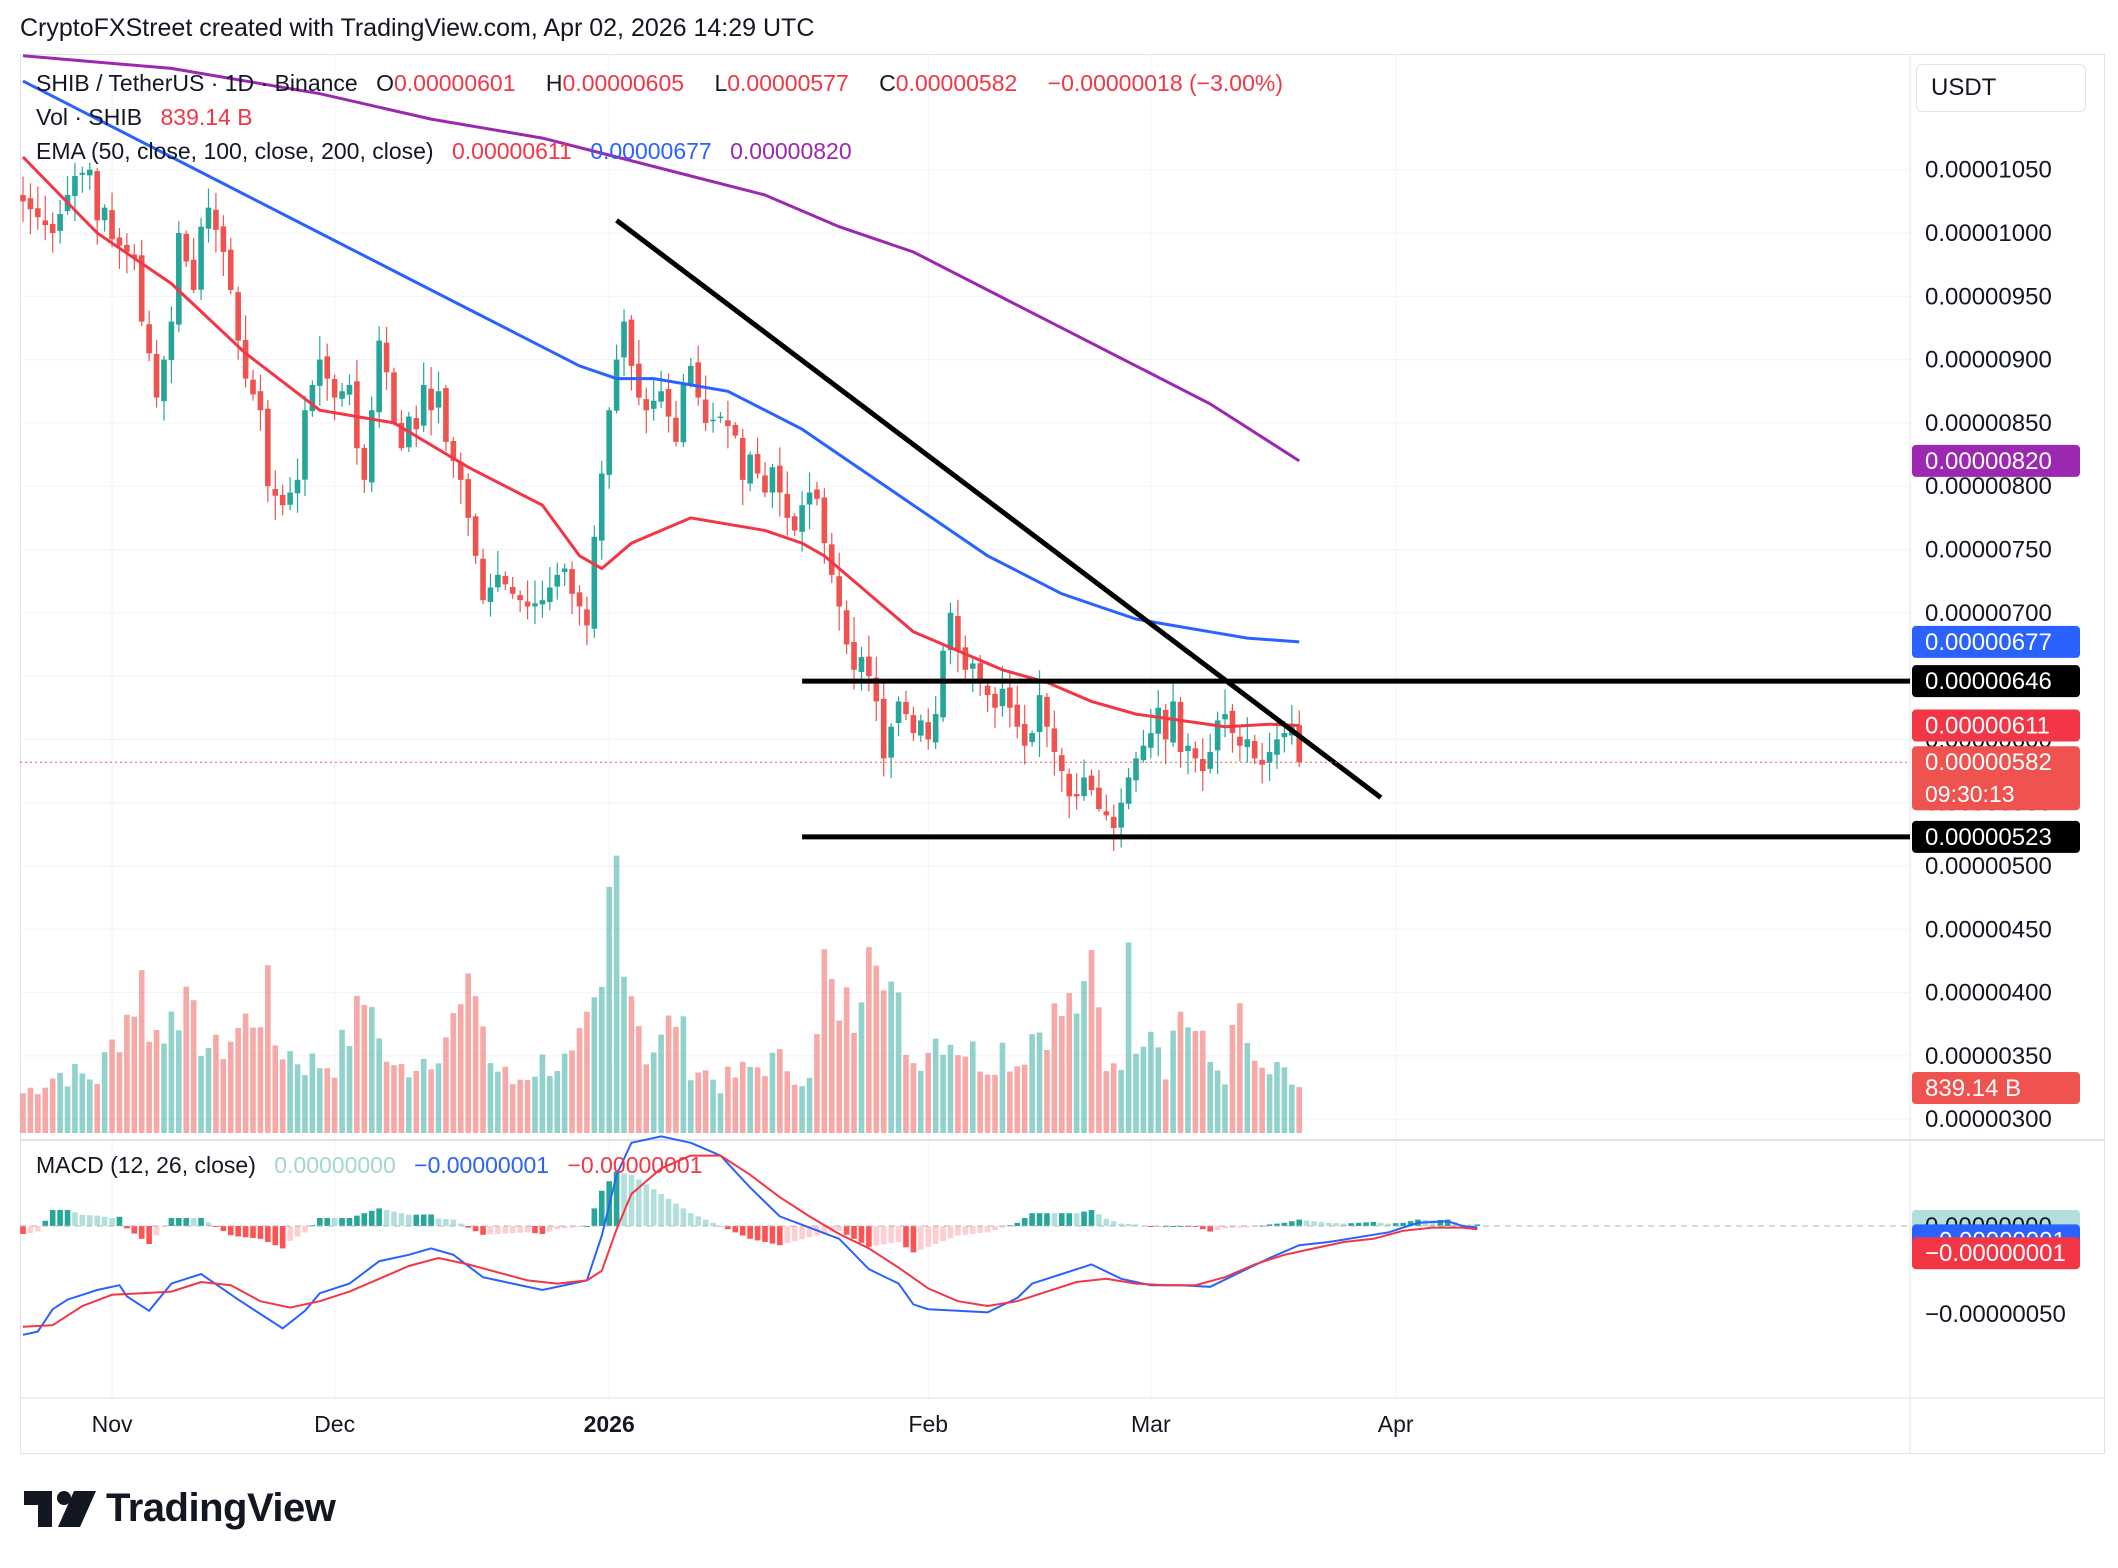  I want to click on volume-value: 839.14 B, so click(206, 117).